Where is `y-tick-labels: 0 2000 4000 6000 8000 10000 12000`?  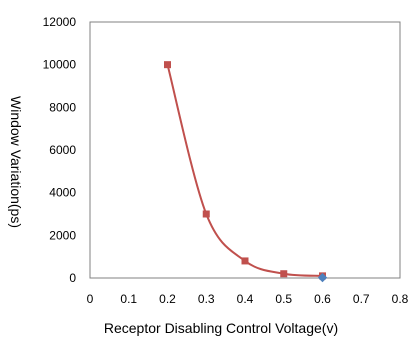 y-tick-labels: 0 2000 4000 6000 8000 10000 12000 is located at coordinates (60, 150).